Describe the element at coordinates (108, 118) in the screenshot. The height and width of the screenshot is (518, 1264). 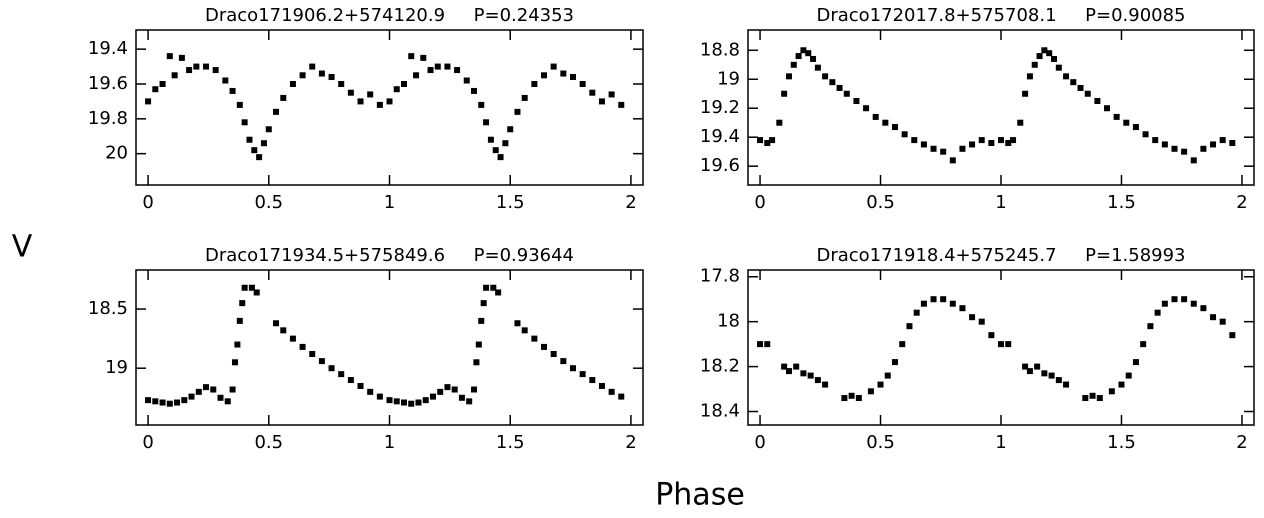
I see `y-tick-label: 19.8` at that location.